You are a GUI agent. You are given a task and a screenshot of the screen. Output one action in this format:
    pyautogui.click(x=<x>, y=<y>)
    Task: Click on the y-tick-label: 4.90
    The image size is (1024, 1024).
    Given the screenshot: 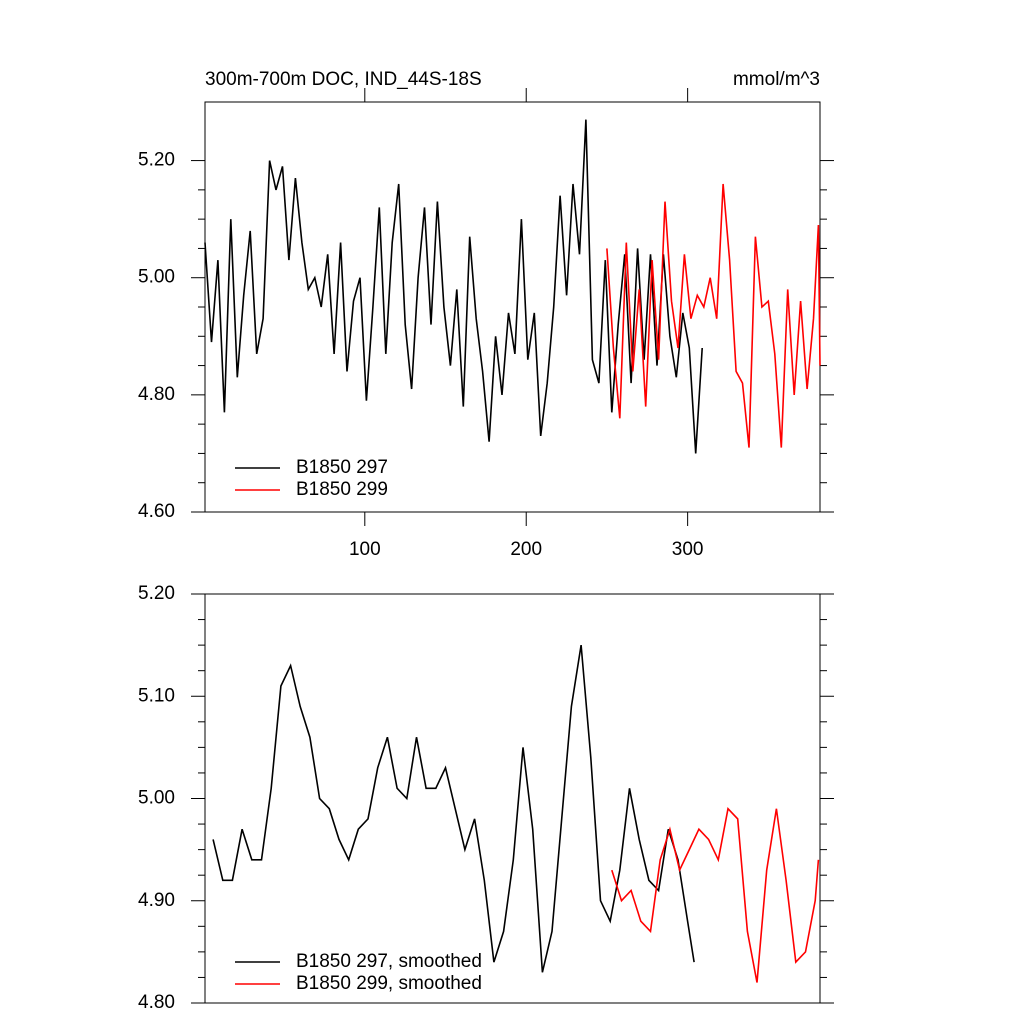 What is the action you would take?
    pyautogui.click(x=156, y=900)
    